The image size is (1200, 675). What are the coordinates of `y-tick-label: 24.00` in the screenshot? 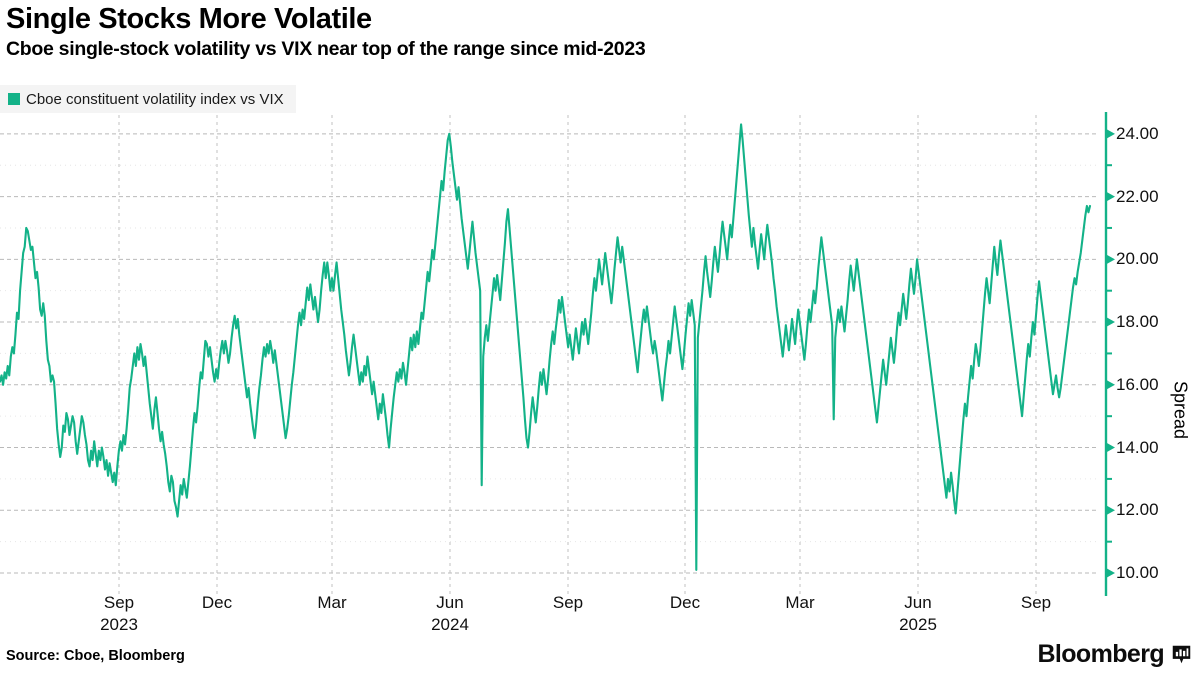 It's located at (1137, 133).